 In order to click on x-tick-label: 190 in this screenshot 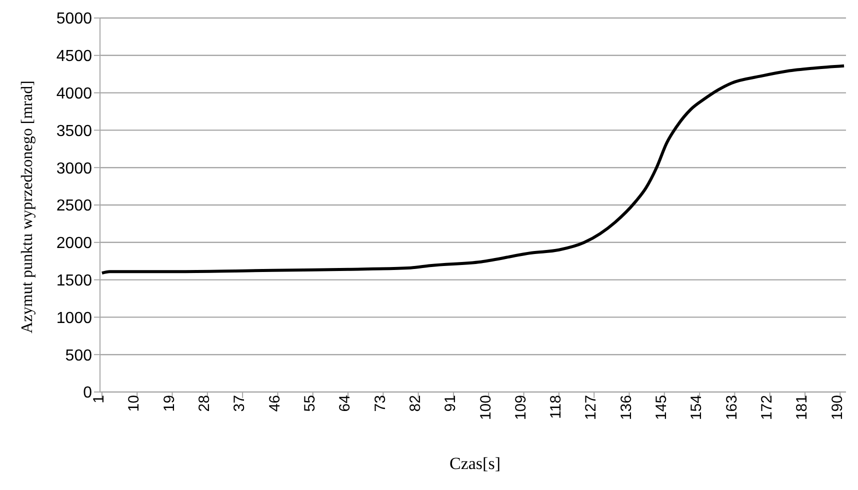, I will do `click(837, 407)`.